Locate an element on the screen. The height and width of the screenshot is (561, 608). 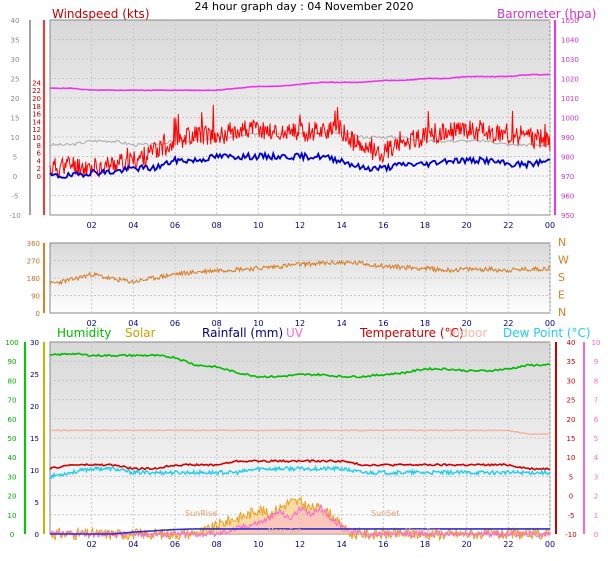
uv-tick: 7 is located at coordinates (596, 401).